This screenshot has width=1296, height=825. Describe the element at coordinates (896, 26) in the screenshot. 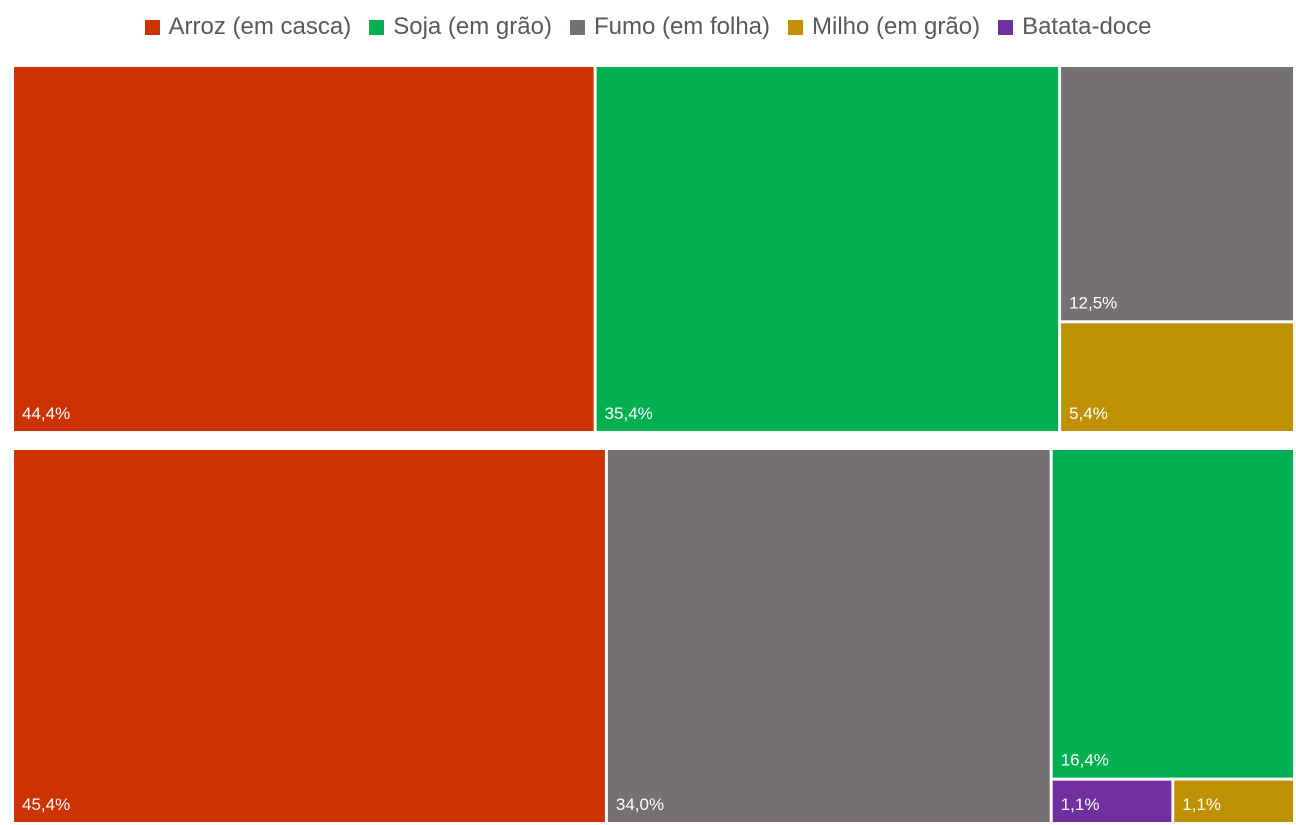

I see `legend-label: Milho (em grão)` at that location.